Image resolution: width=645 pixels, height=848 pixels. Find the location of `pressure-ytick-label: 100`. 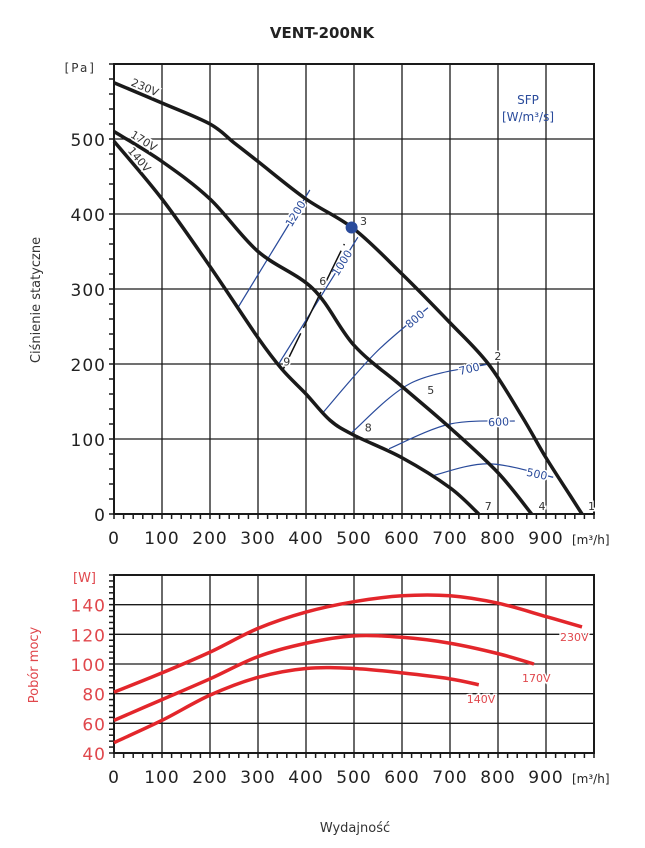

pressure-ytick-label: 100 is located at coordinates (88, 441).